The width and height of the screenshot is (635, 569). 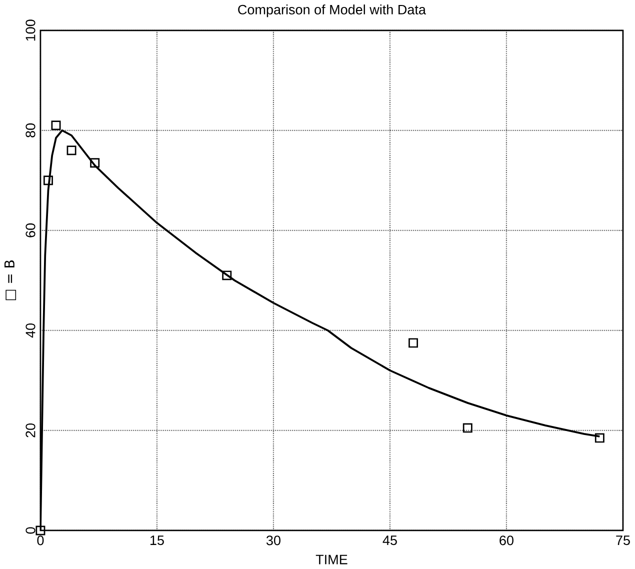 I want to click on x-tick-label: 0, so click(x=40, y=541).